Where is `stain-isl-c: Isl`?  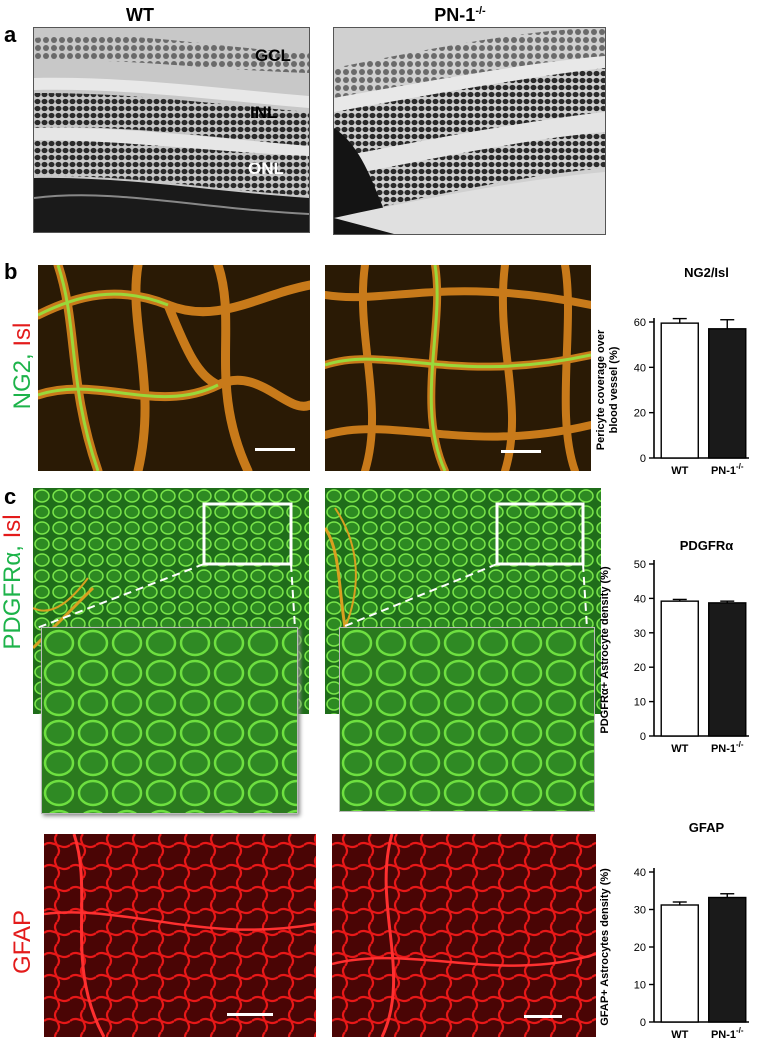
stain-isl-c: Isl is located at coordinates (13, 526).